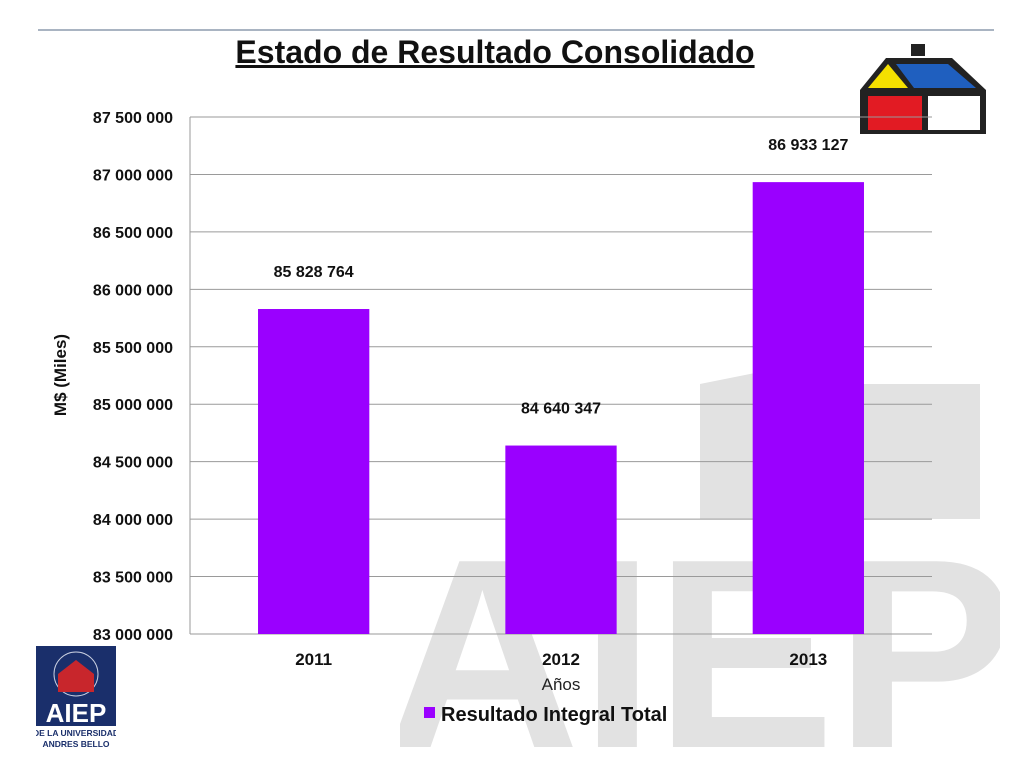 The height and width of the screenshot is (768, 1024). Describe the element at coordinates (808, 408) in the screenshot. I see `bar-2013` at that location.